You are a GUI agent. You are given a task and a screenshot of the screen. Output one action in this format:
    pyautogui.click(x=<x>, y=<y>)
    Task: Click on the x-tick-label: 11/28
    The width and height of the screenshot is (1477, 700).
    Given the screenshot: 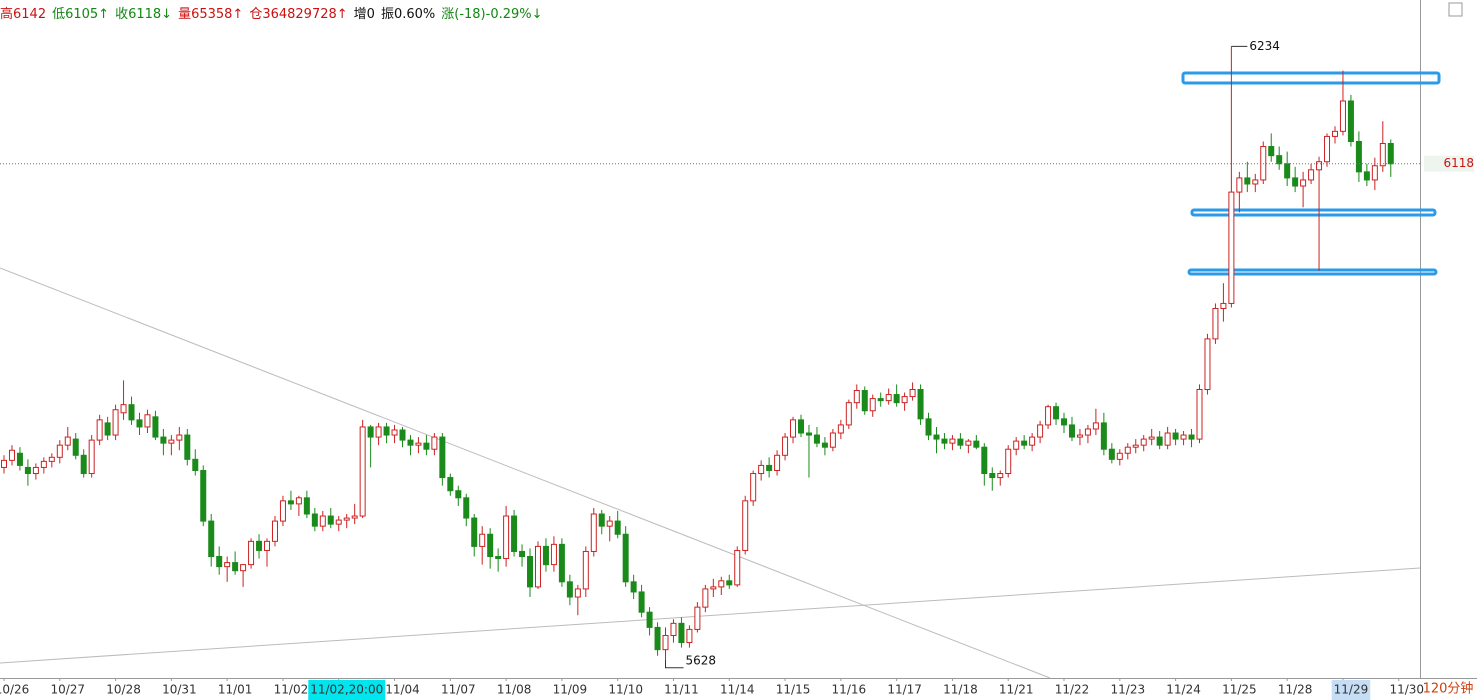 What is the action you would take?
    pyautogui.click(x=1295, y=690)
    